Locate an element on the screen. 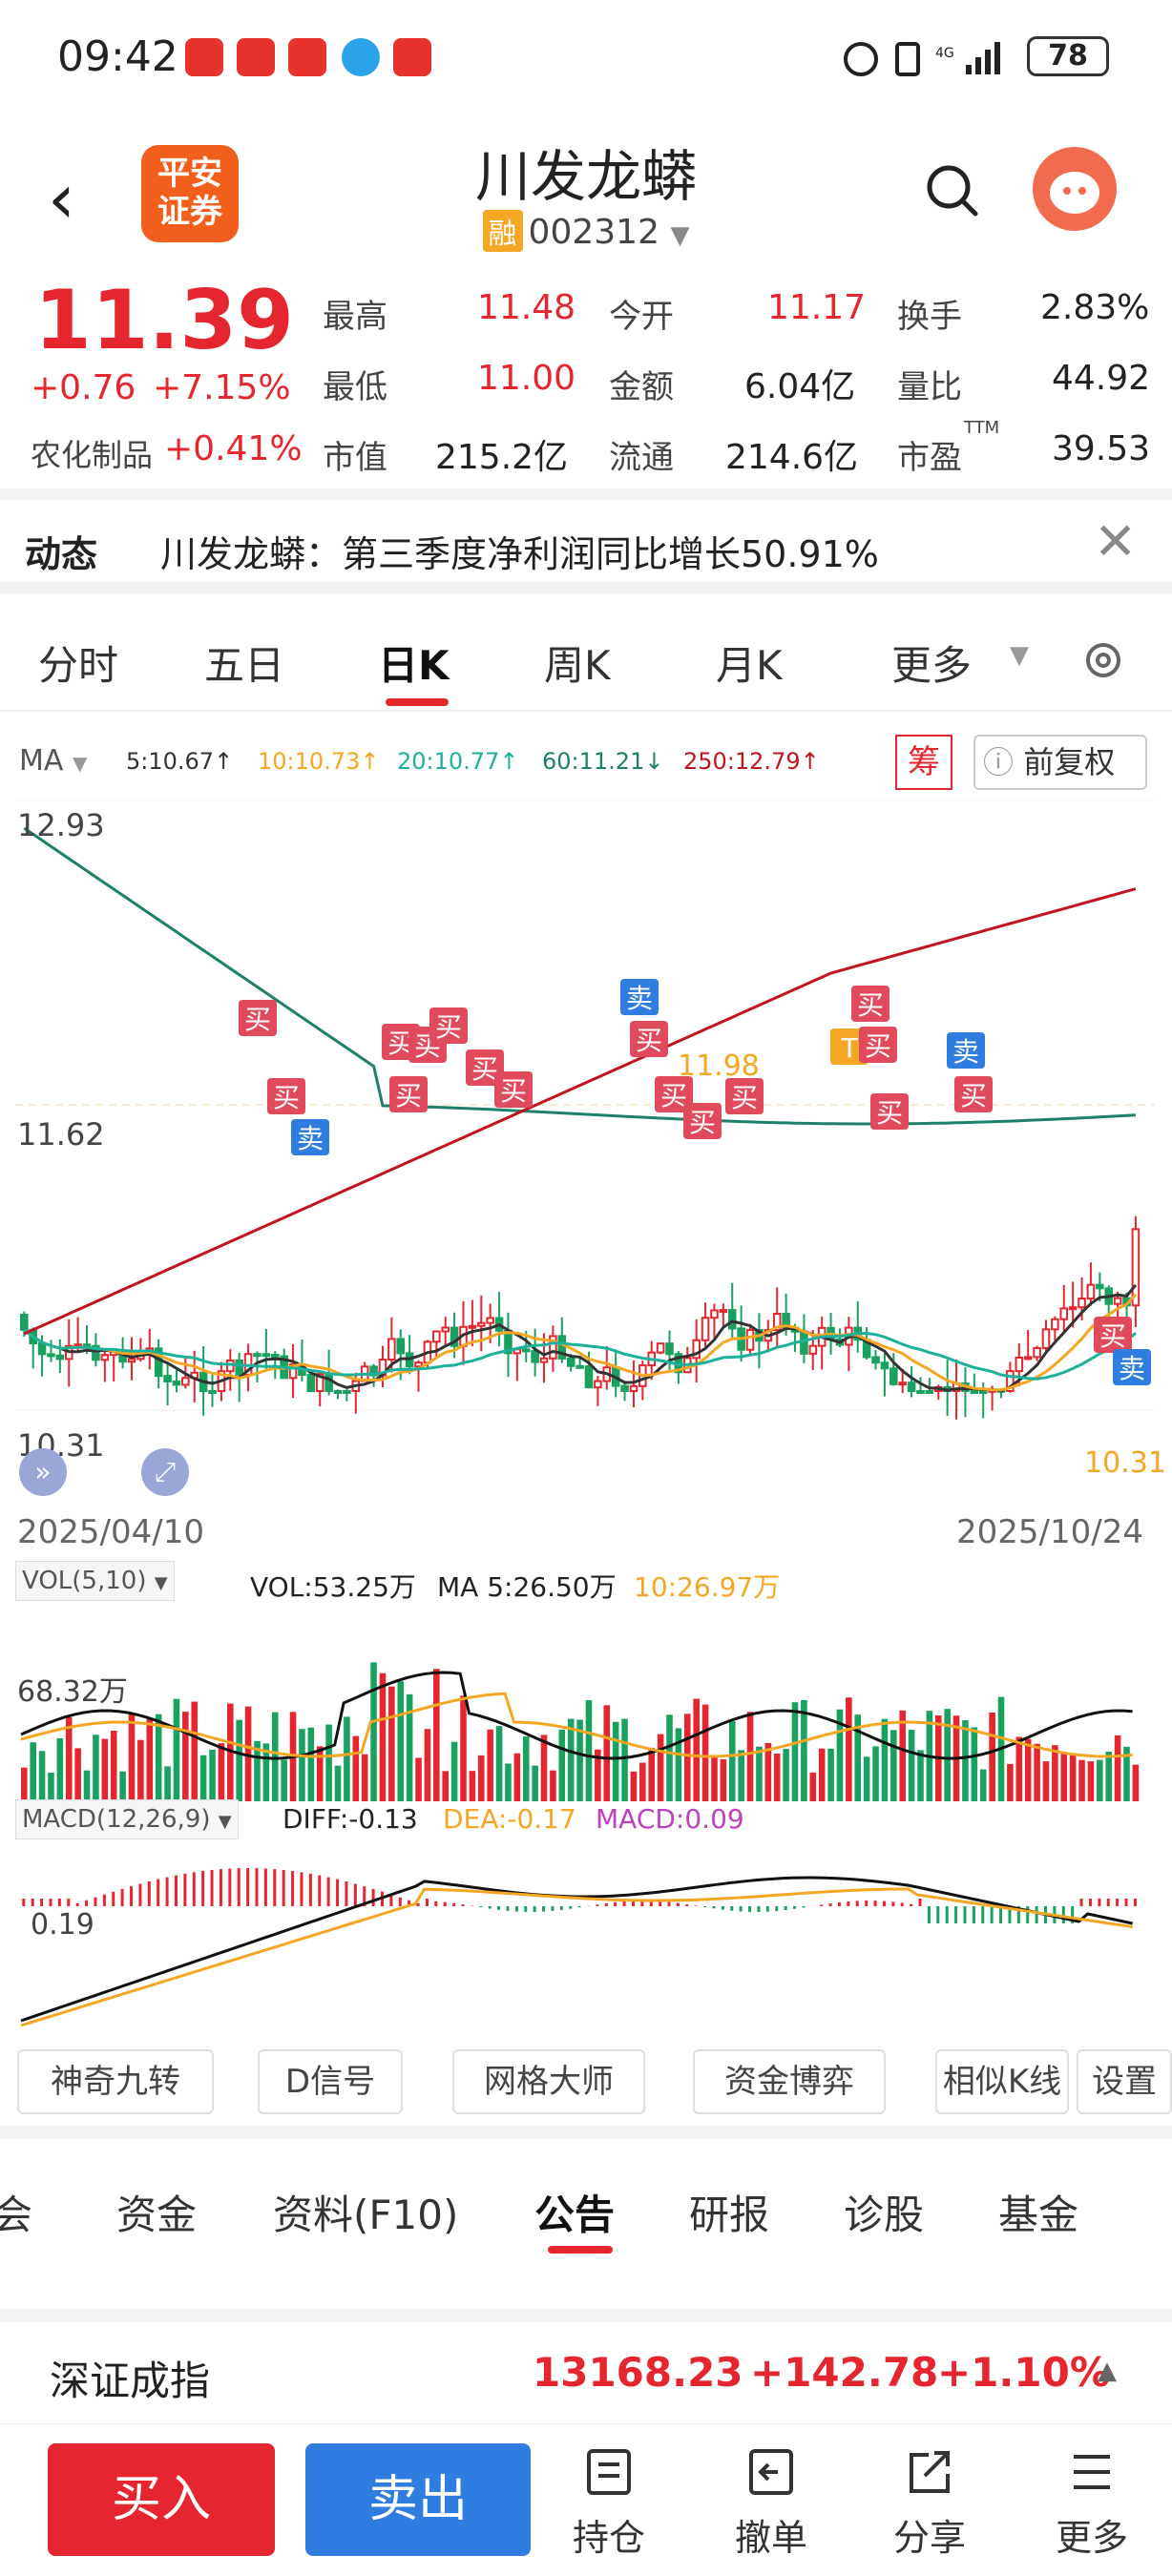 Image resolution: width=1172 pixels, height=2576 pixels. tool-magic-nine: 神奇九转 is located at coordinates (115, 2081).